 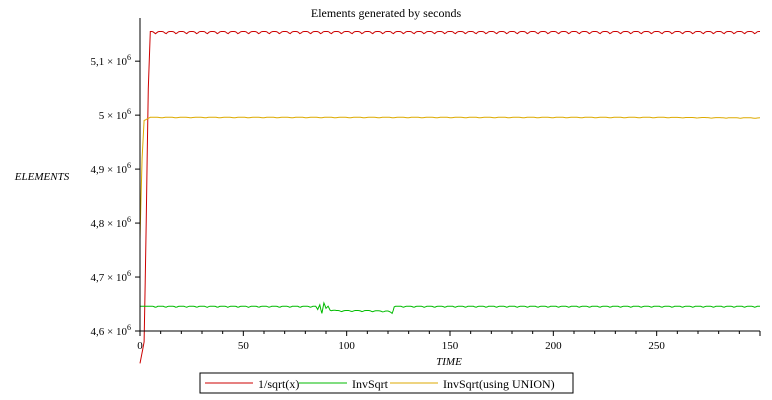 What do you see at coordinates (656, 346) in the screenshot?
I see `x-tick-label: 250` at bounding box center [656, 346].